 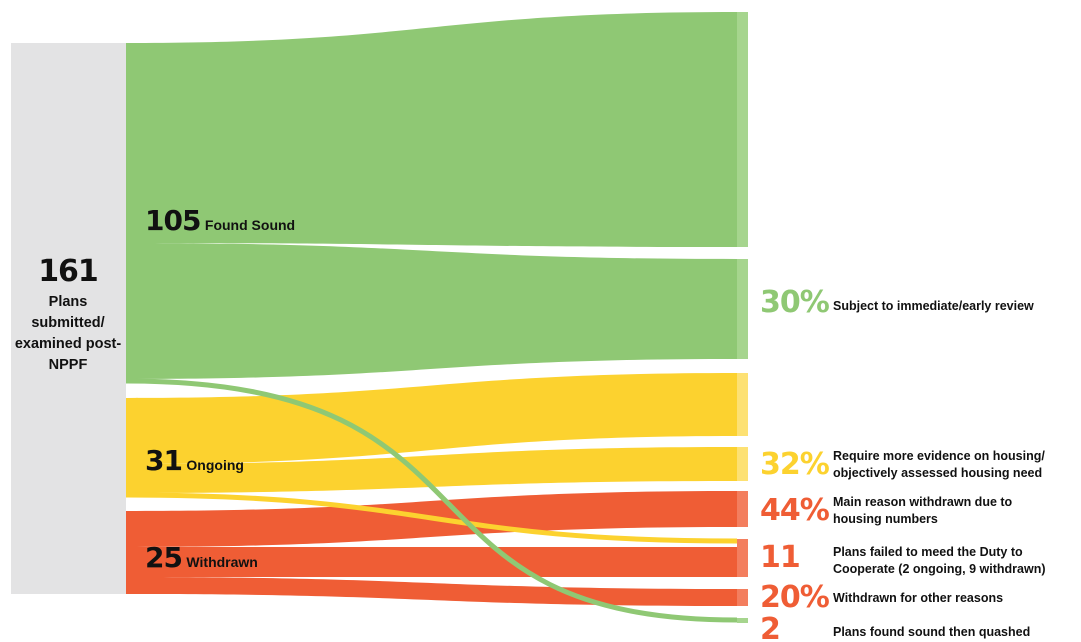 What do you see at coordinates (173, 220) in the screenshot?
I see `flow-value-found-sound: 105` at bounding box center [173, 220].